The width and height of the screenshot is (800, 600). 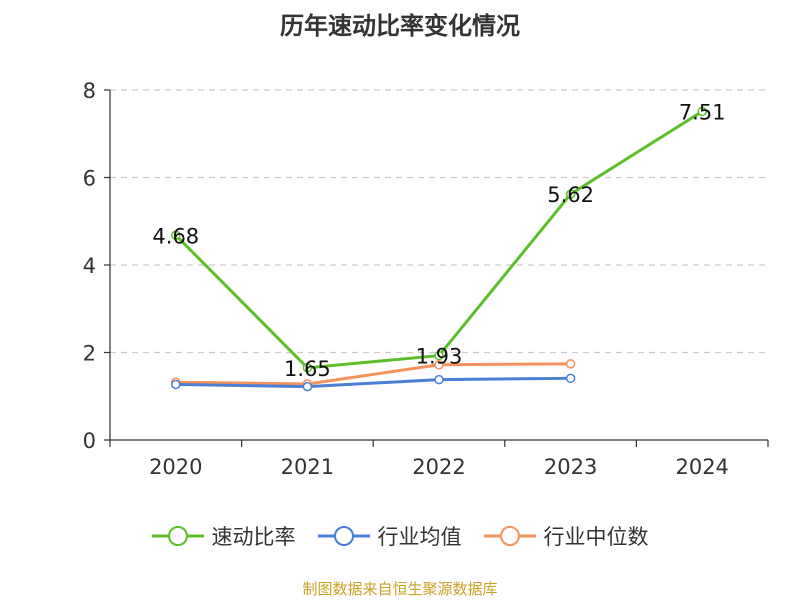 I want to click on chart-title: 历年速动比率变化情况, so click(x=400, y=26).